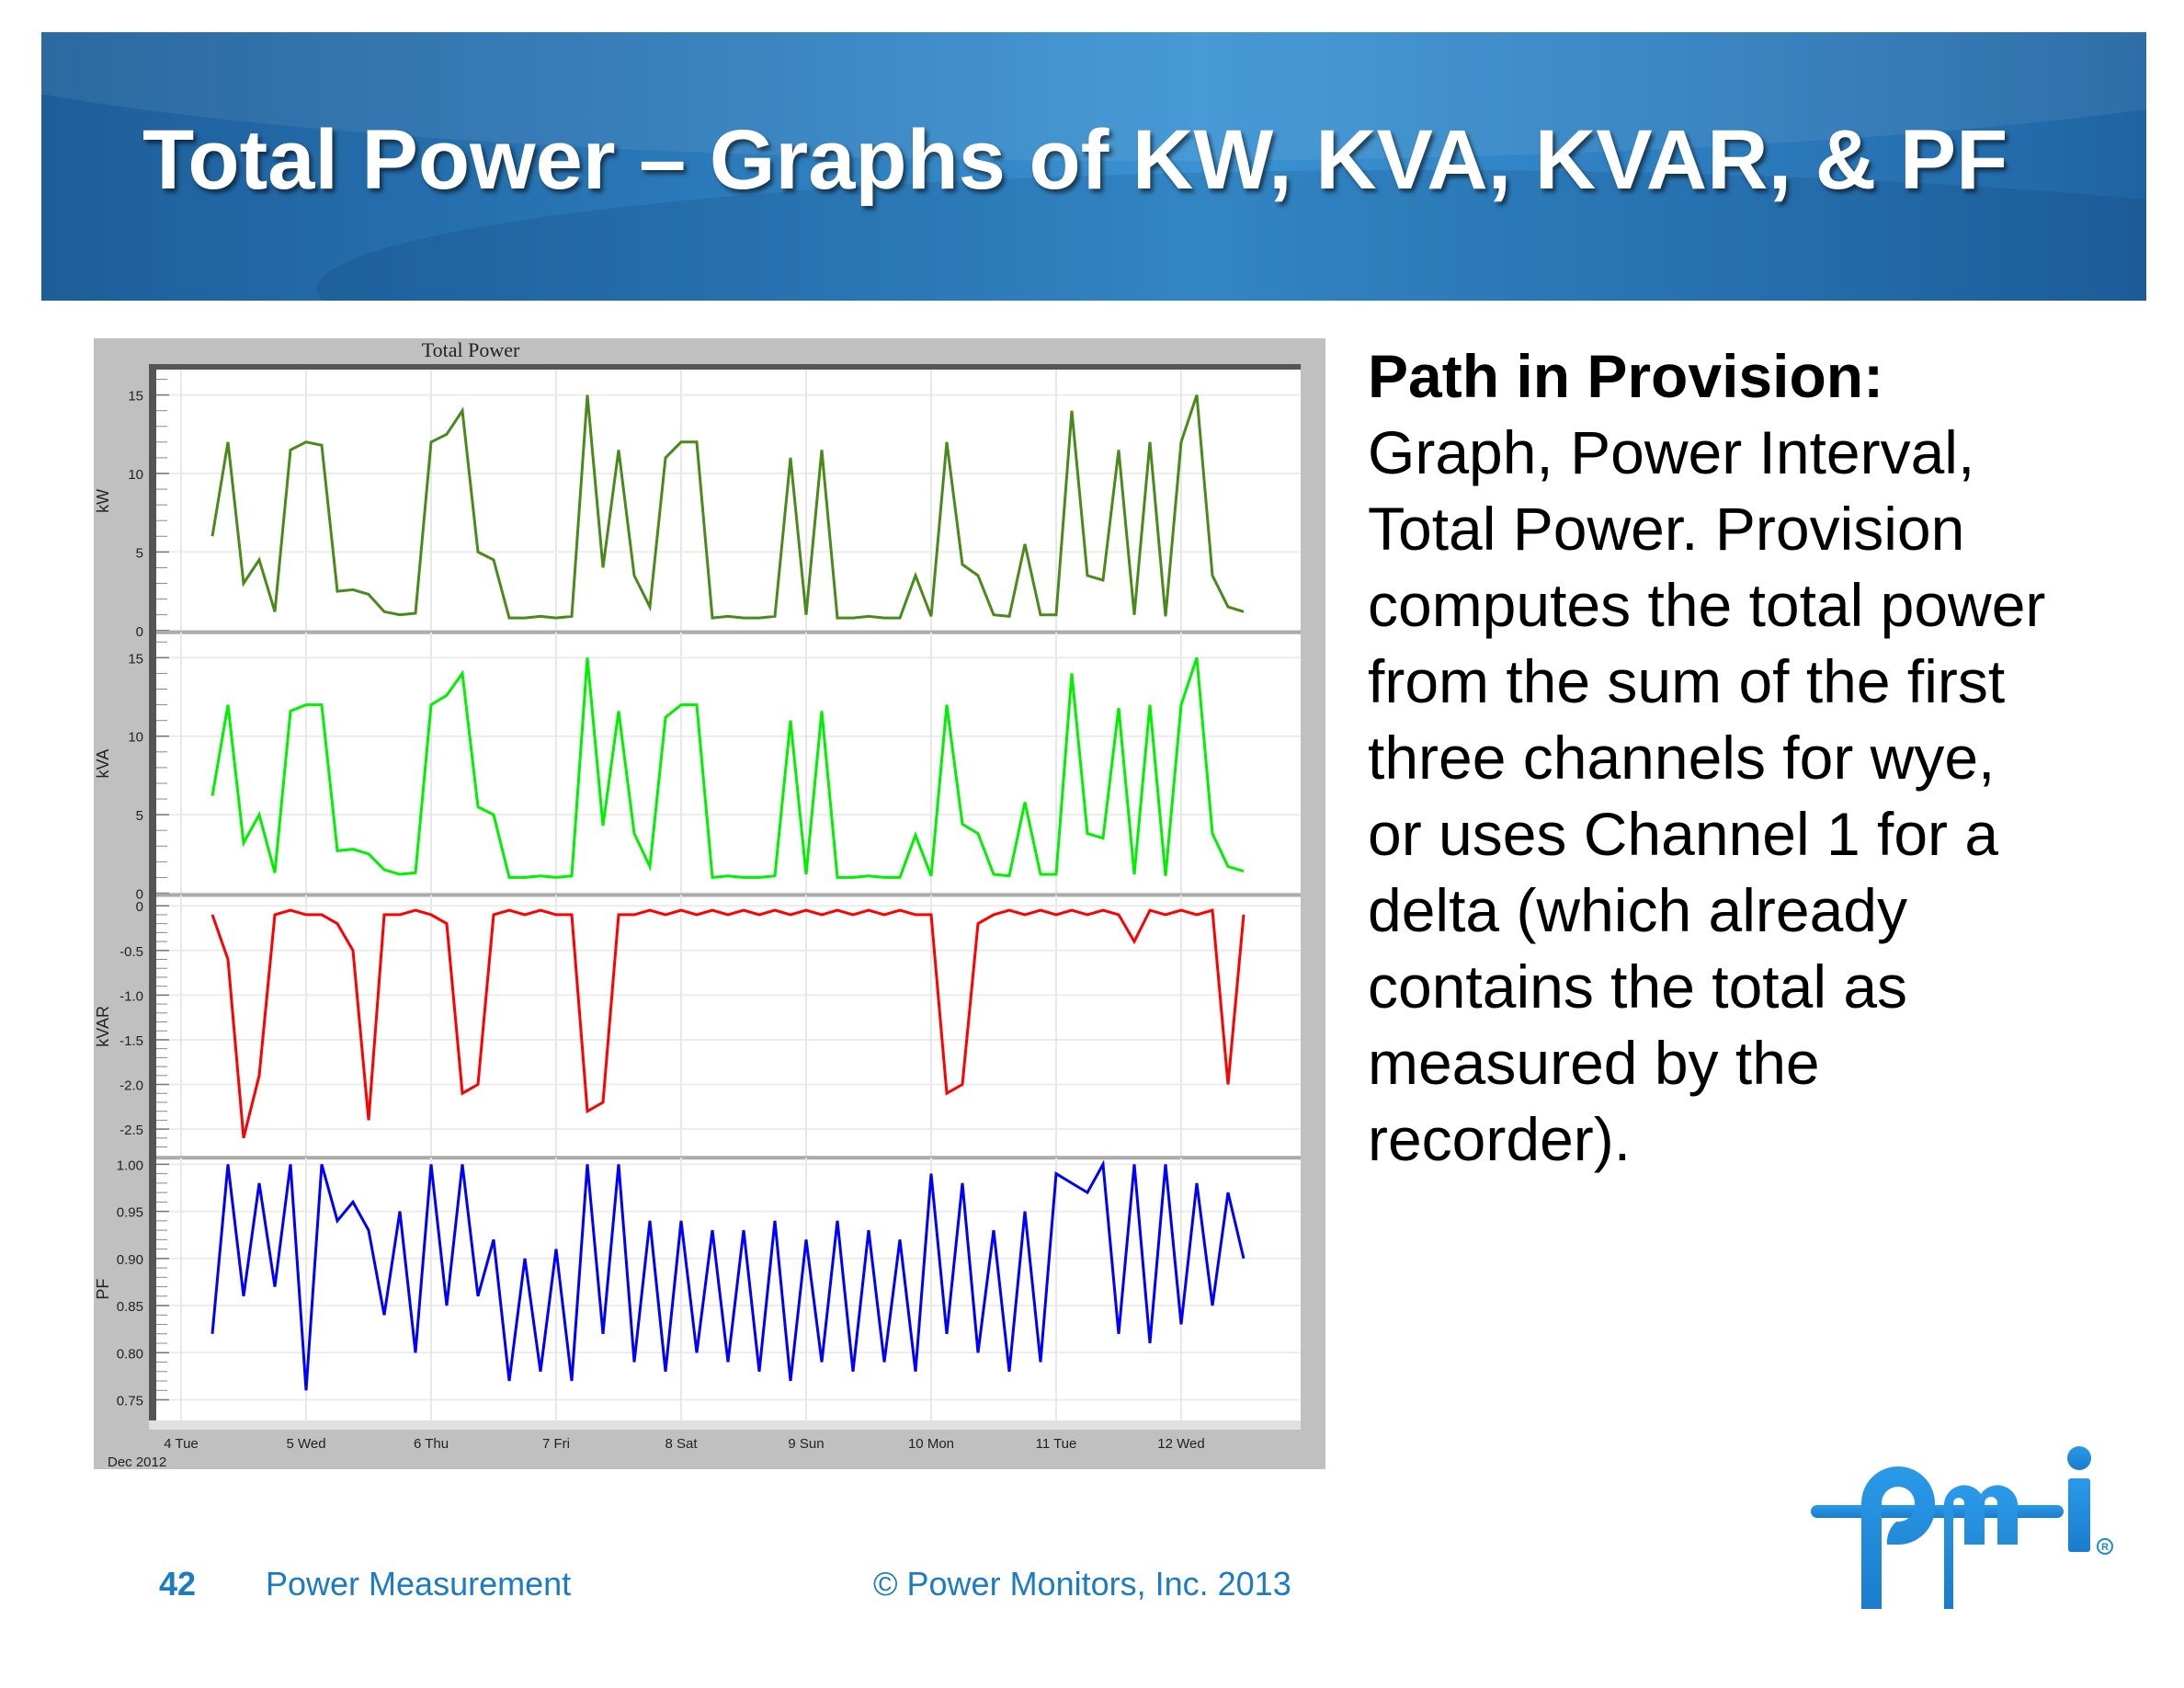  Describe the element at coordinates (2105, 1548) in the screenshot. I see `svg-text: R` at that location.